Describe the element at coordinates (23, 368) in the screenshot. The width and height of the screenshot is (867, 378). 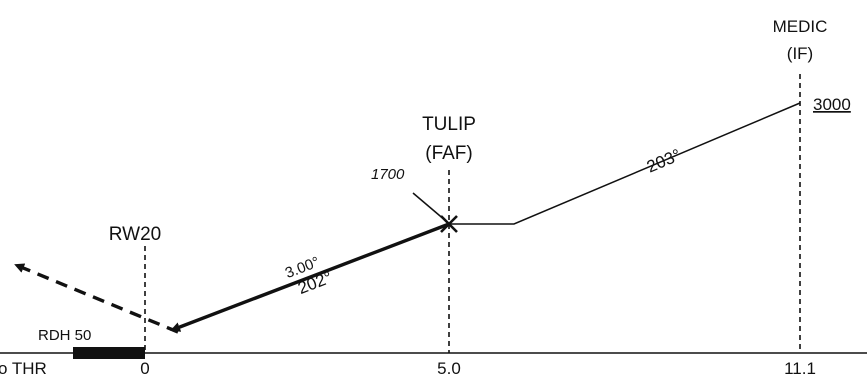
I see `threshold-axis-label: o THR` at that location.